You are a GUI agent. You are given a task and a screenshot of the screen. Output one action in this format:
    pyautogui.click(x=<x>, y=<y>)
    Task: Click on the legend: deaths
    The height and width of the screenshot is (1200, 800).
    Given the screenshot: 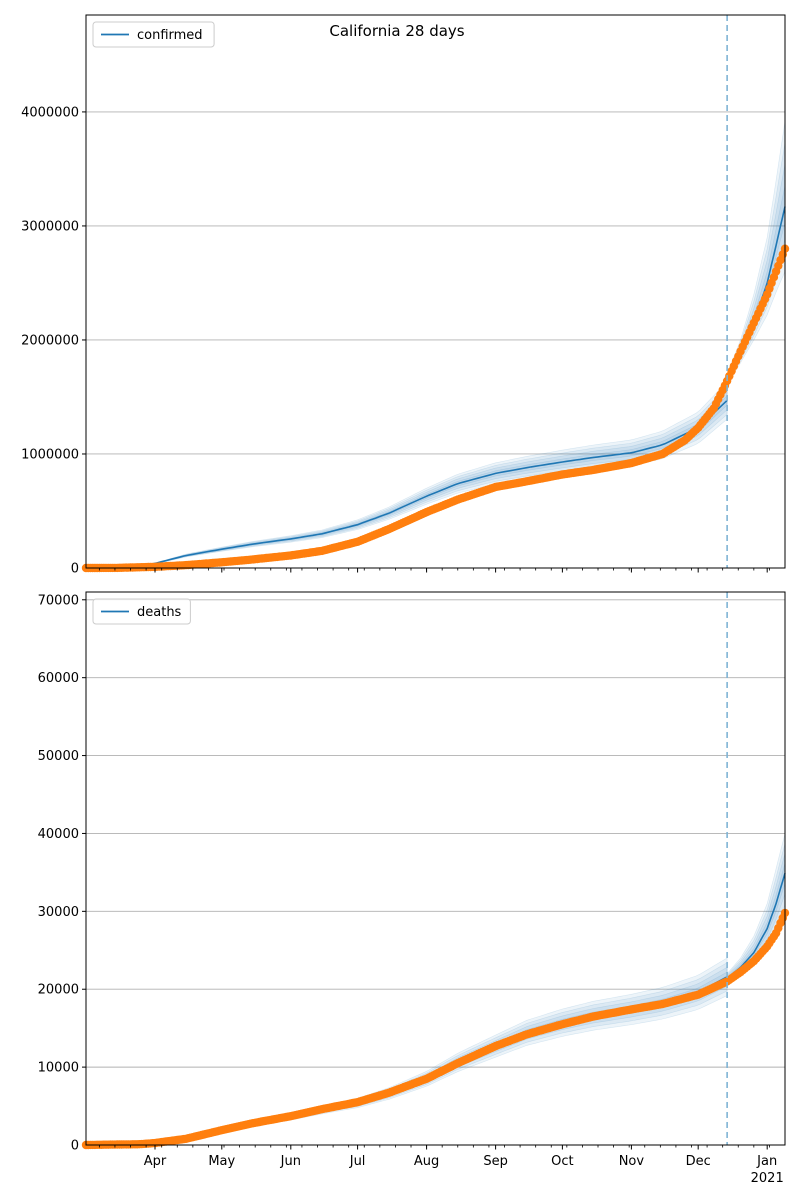 What is the action you would take?
    pyautogui.click(x=141, y=611)
    